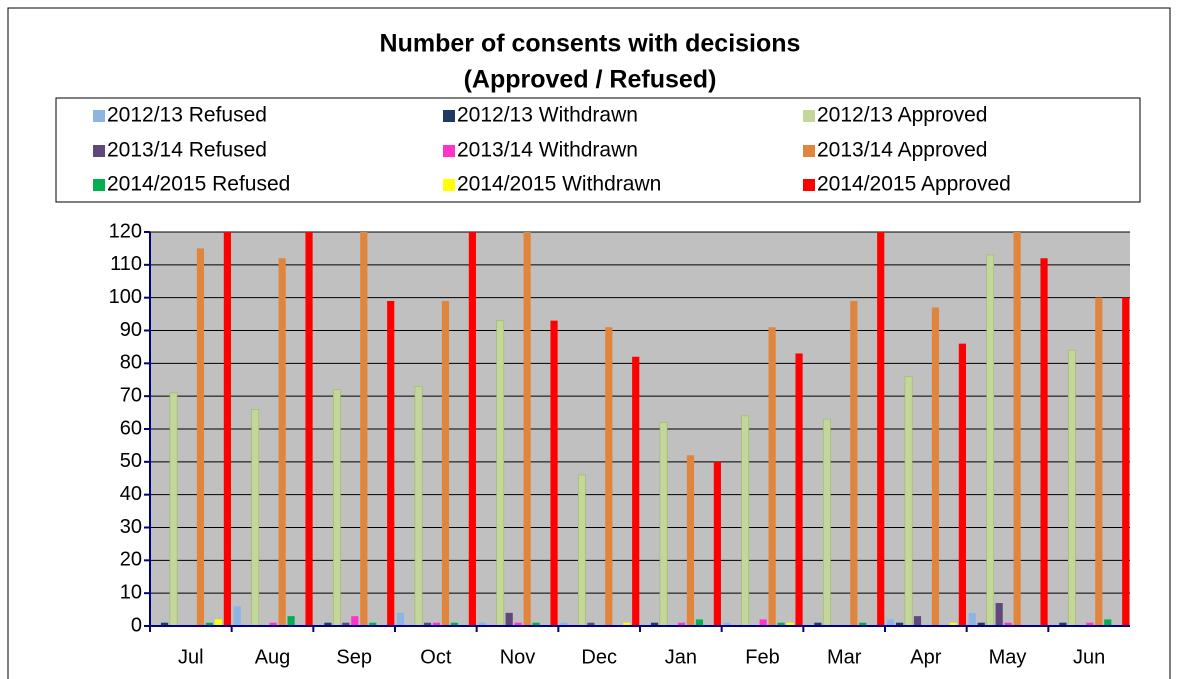 The image size is (1178, 679). I want to click on chart-subtitle: (Approved / Refused), so click(590, 80).